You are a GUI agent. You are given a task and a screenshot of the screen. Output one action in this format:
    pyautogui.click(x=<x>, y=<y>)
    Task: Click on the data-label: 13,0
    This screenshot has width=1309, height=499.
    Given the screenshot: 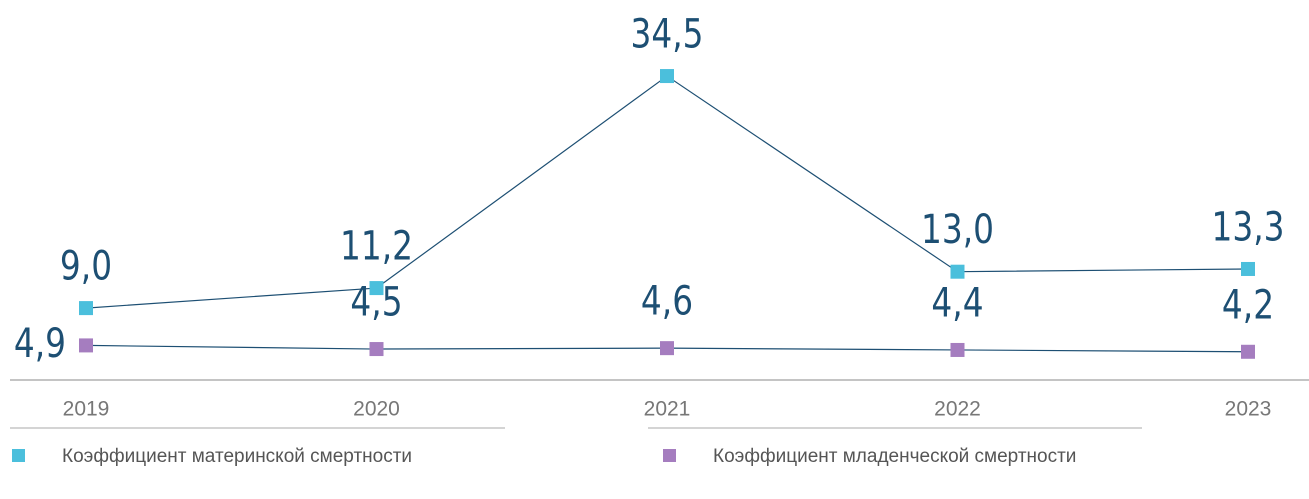 What is the action you would take?
    pyautogui.click(x=957, y=229)
    